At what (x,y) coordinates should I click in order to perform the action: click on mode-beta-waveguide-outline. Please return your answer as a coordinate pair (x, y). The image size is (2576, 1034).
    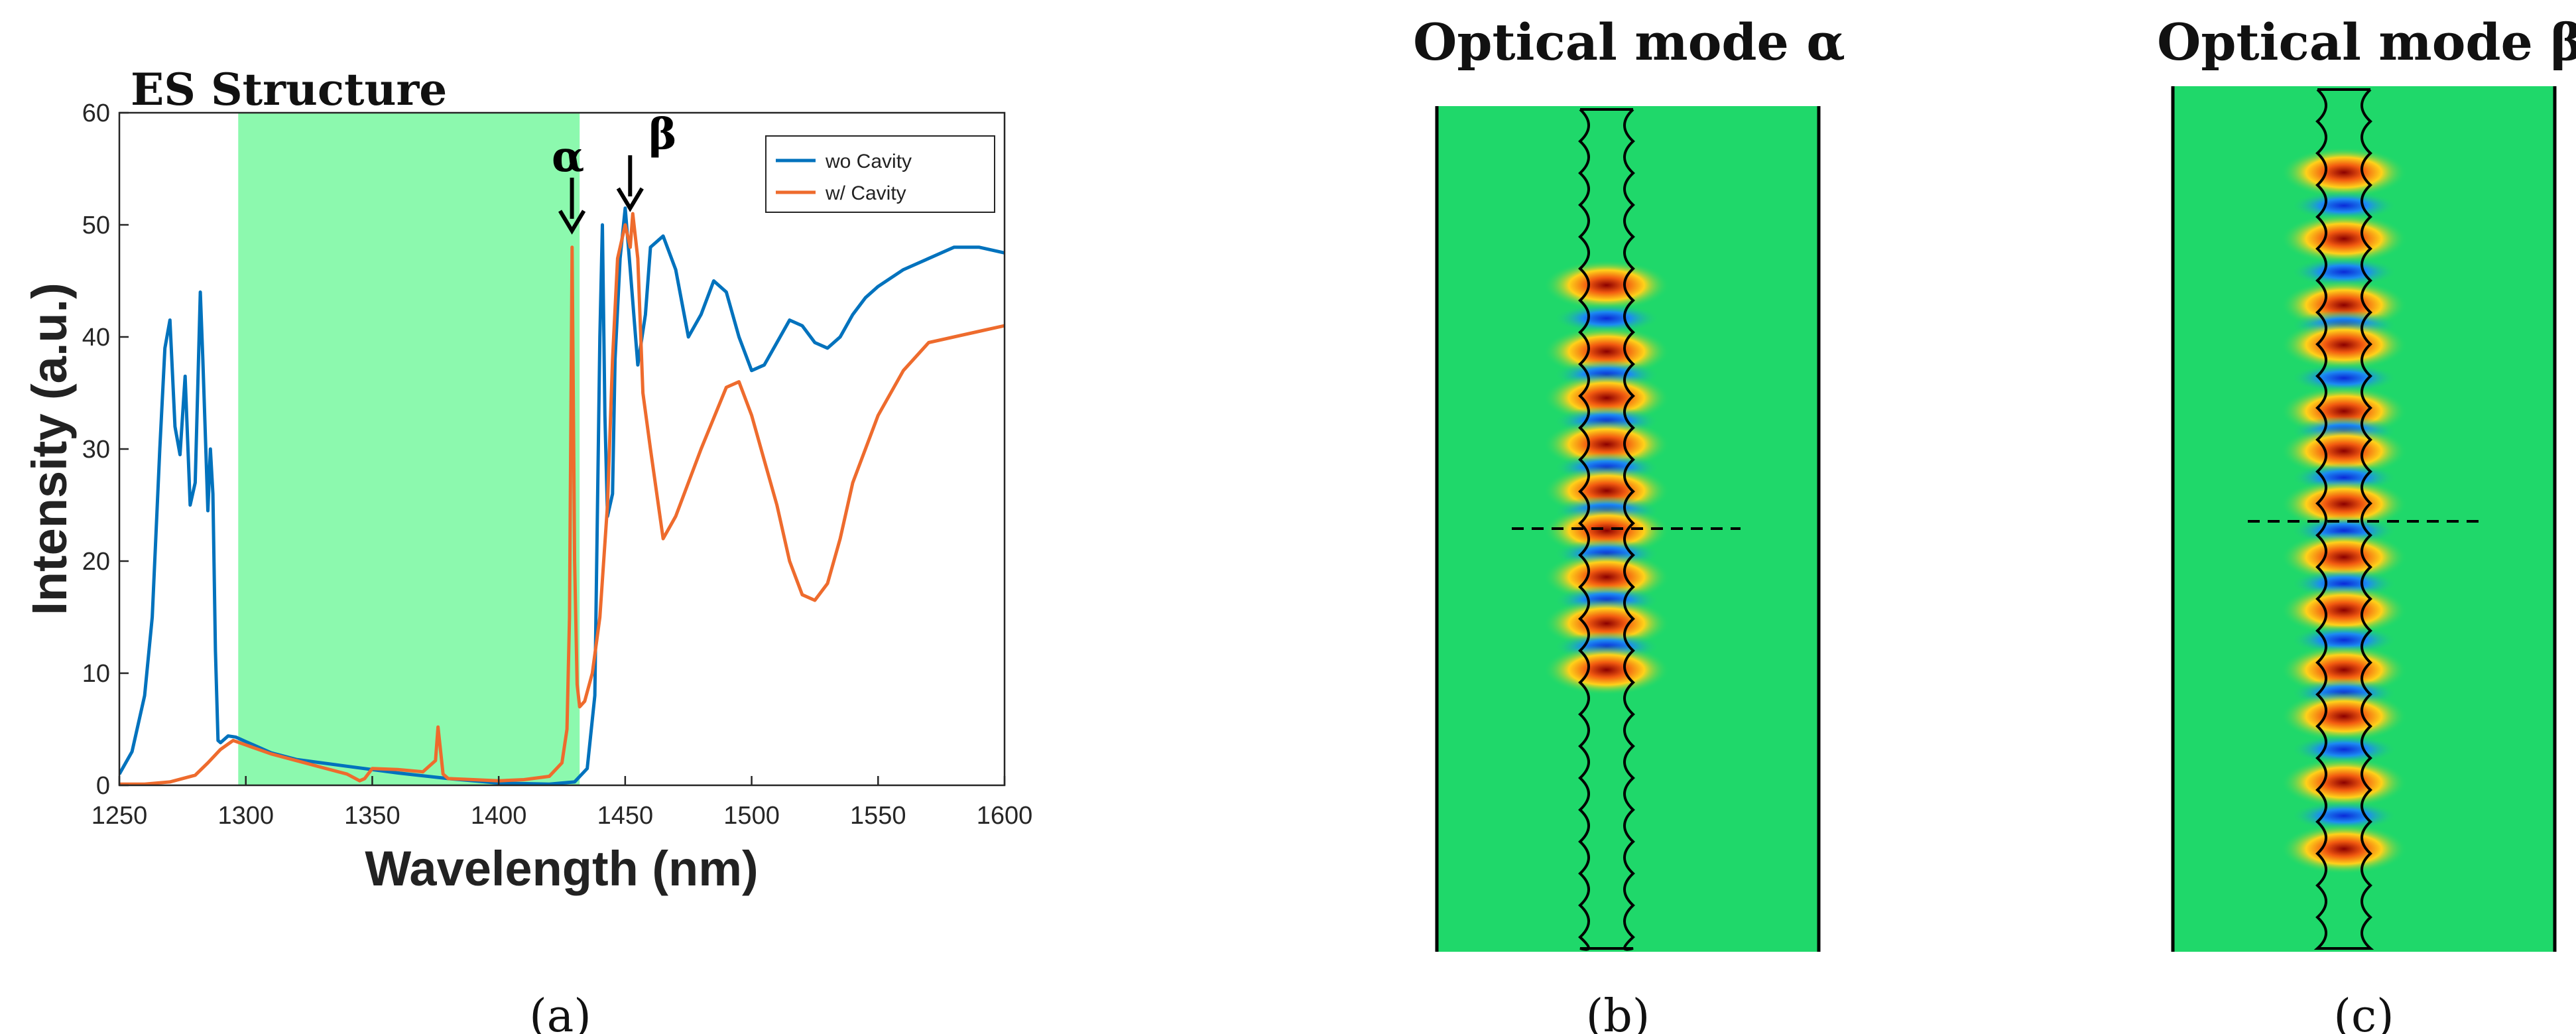
    Looking at the image, I should click on (2343, 519).